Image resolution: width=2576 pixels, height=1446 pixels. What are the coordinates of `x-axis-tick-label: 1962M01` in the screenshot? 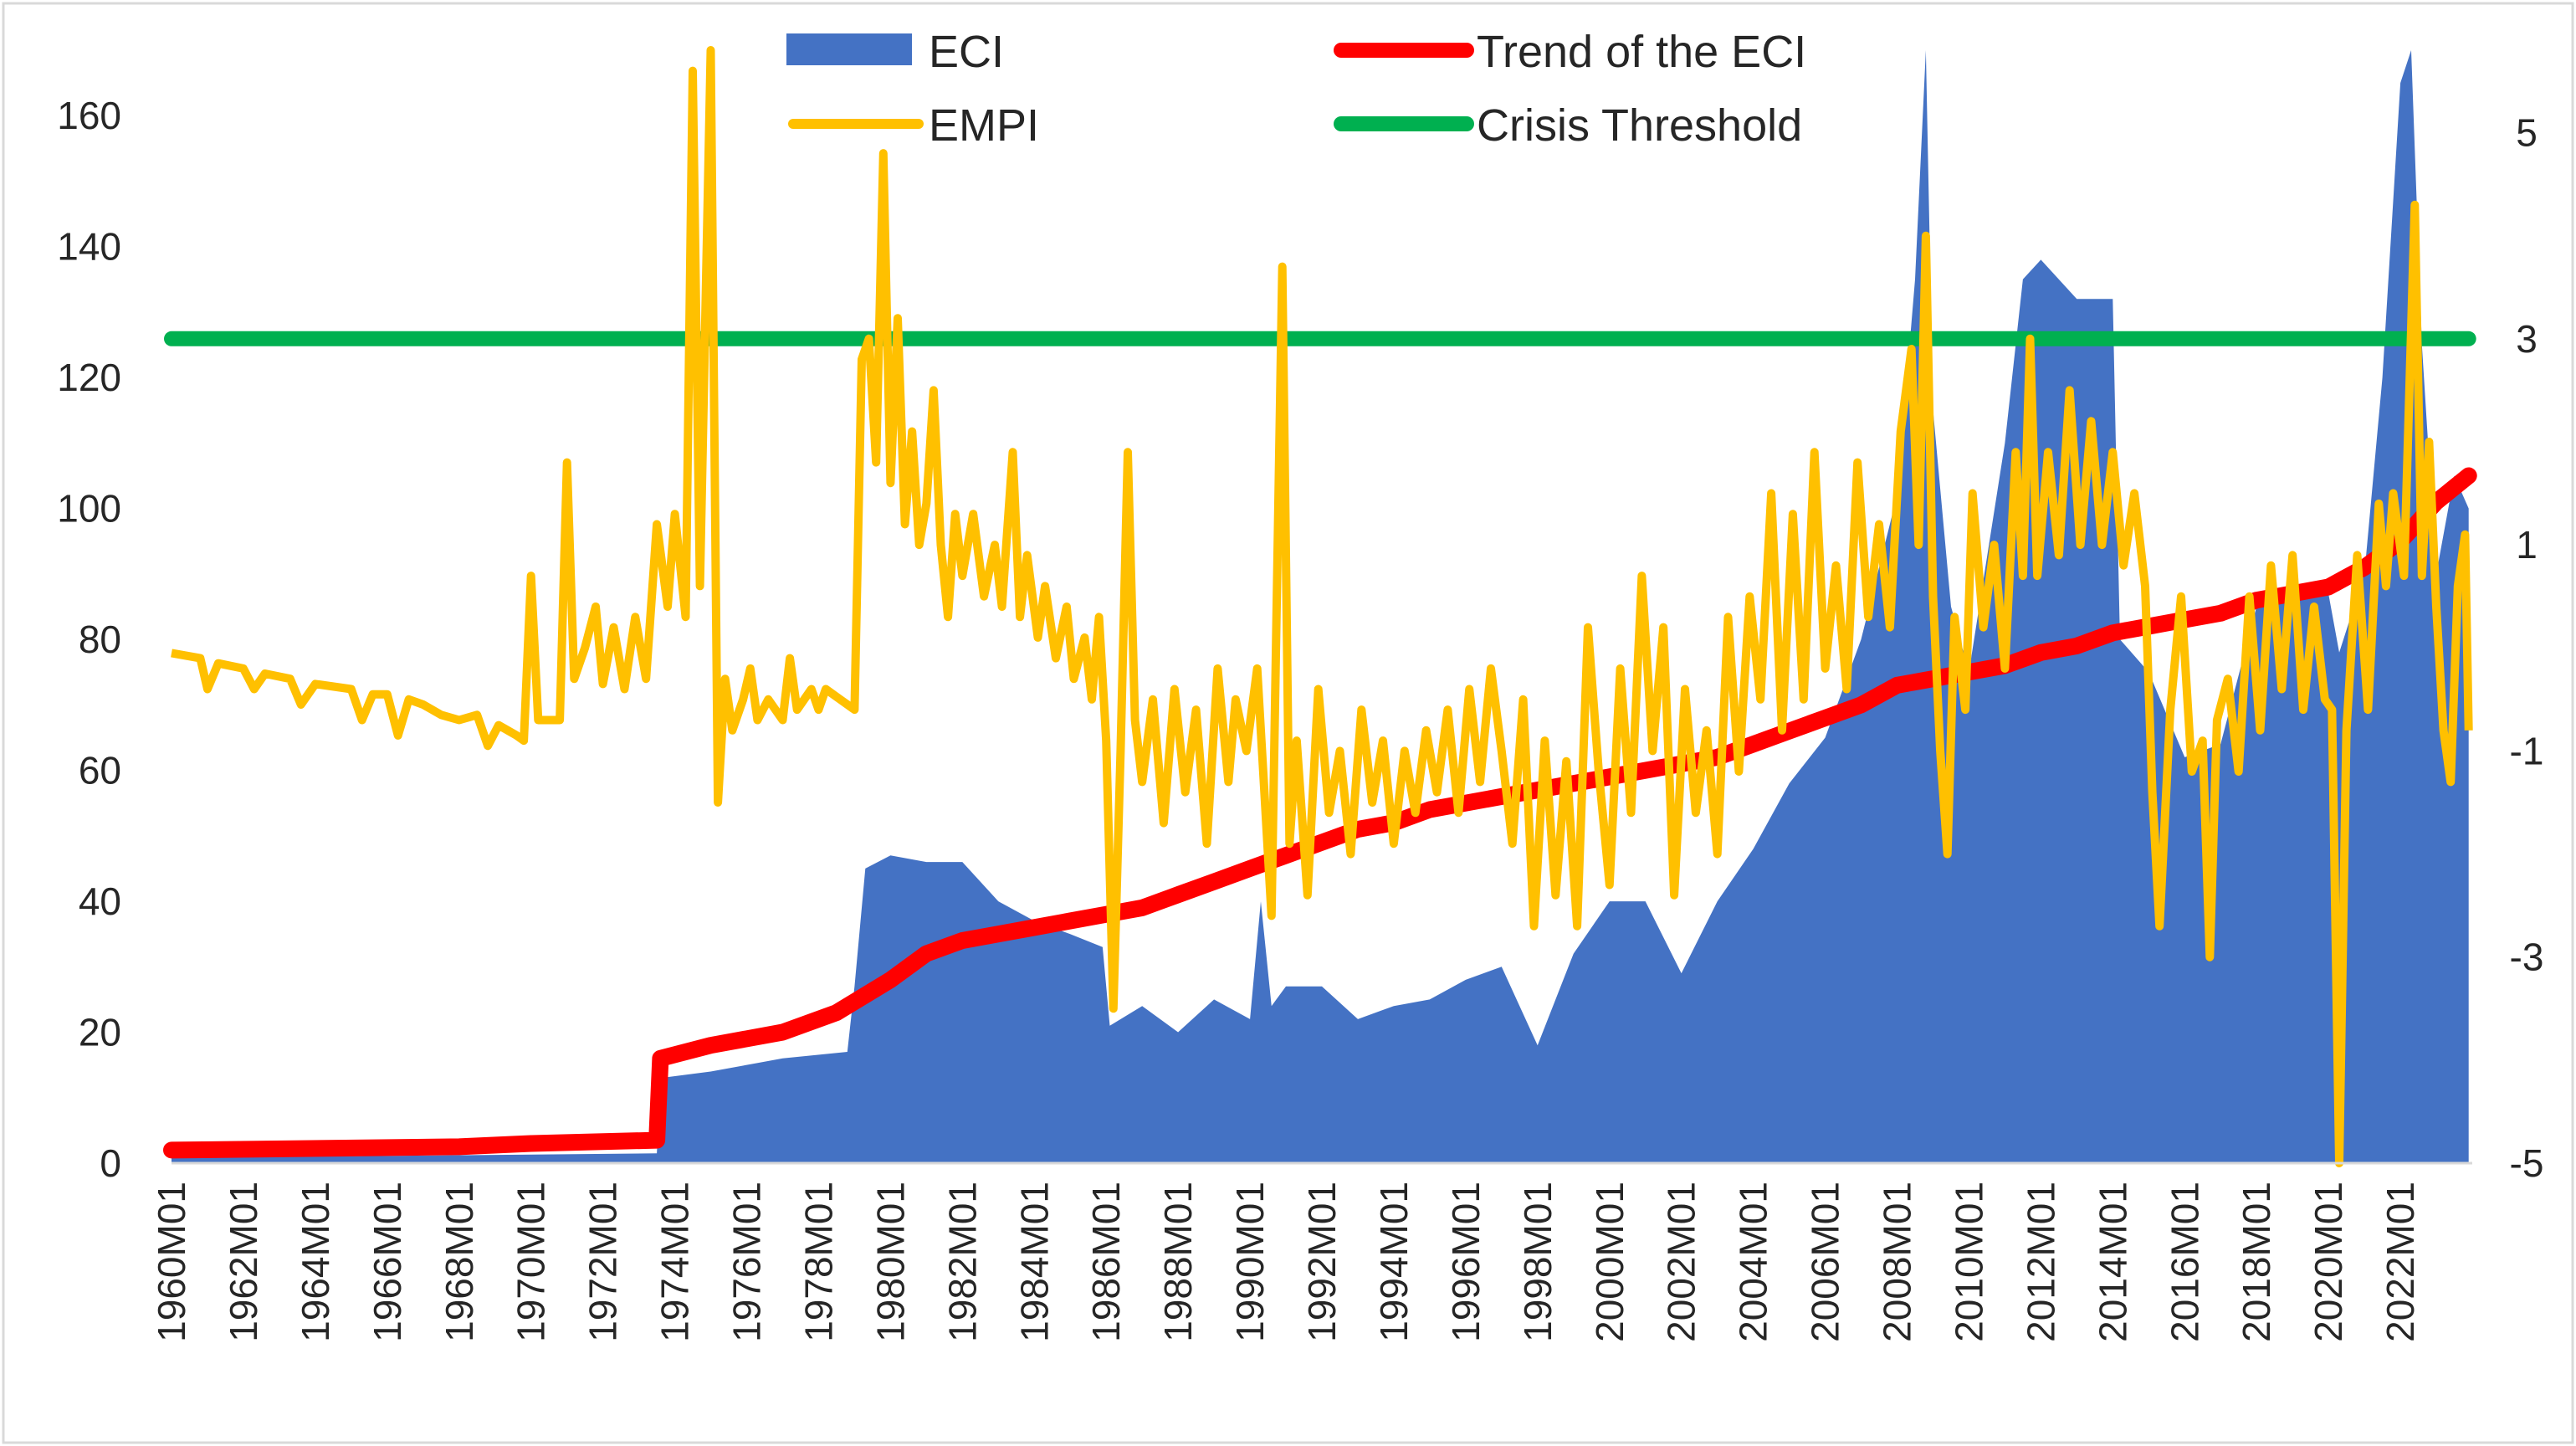 It's located at (244, 1262).